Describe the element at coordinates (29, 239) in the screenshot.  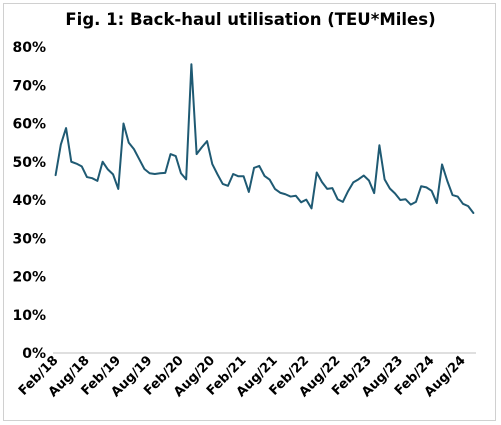
I see `y-tick-label: 30%` at that location.